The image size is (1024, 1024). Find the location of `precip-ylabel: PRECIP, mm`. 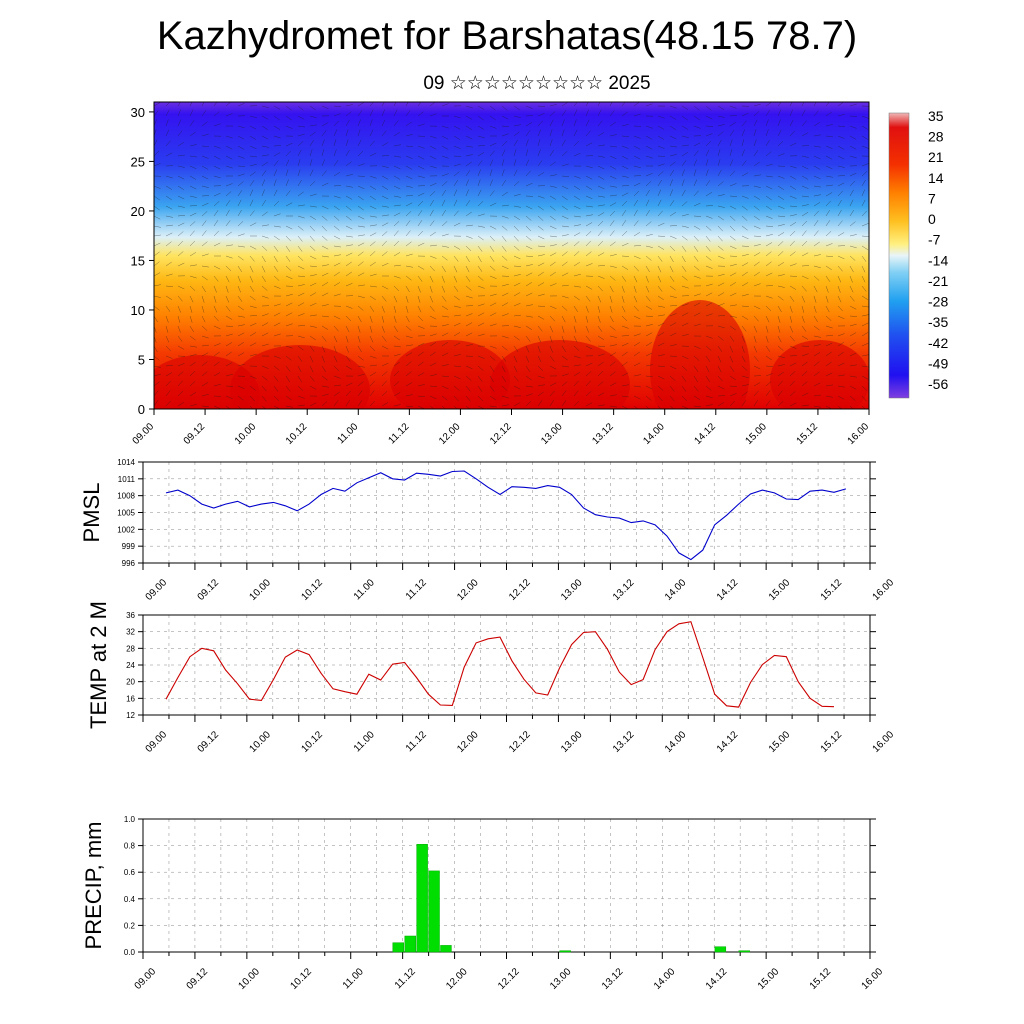

precip-ylabel: PRECIP, mm is located at coordinates (93, 886).